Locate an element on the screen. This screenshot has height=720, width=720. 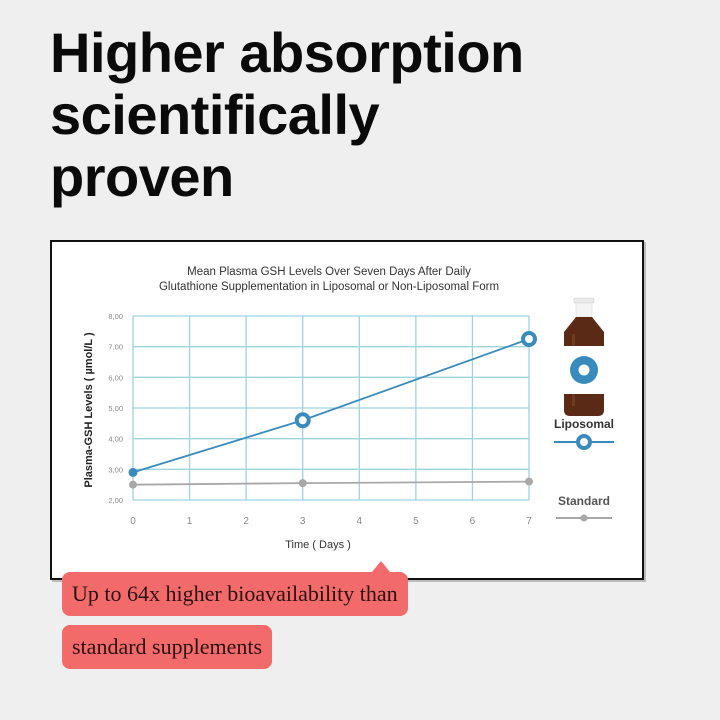
supplement-bottle-icon is located at coordinates (584, 356).